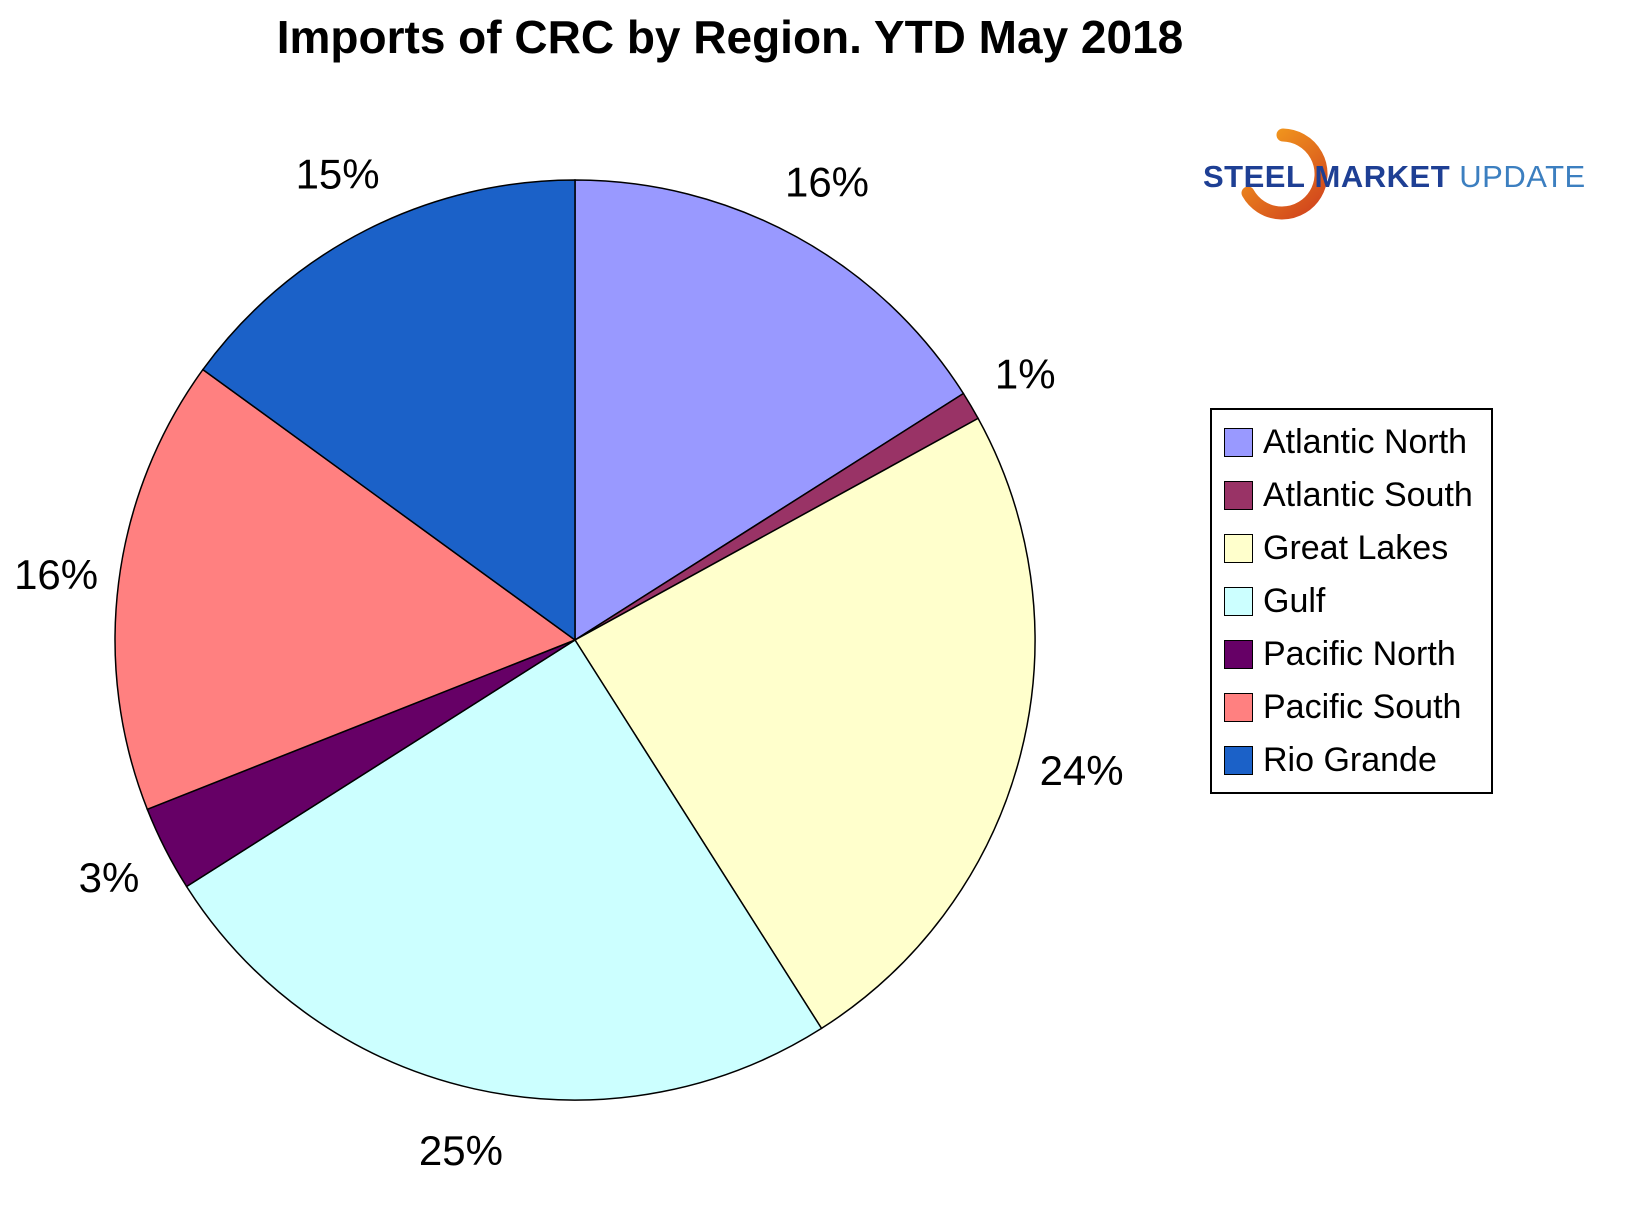 The height and width of the screenshot is (1214, 1638). What do you see at coordinates (1359, 654) in the screenshot?
I see `legend-label-pacific-north: Pacific North` at bounding box center [1359, 654].